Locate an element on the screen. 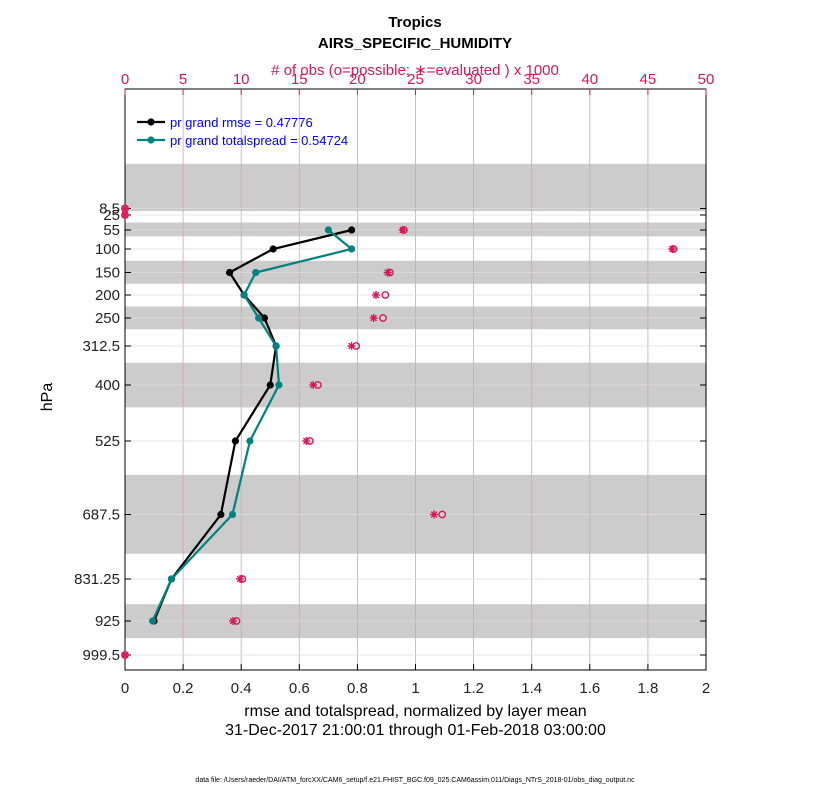 This screenshot has width=830, height=800. y-tick-label-4: 150 is located at coordinates (107, 273).